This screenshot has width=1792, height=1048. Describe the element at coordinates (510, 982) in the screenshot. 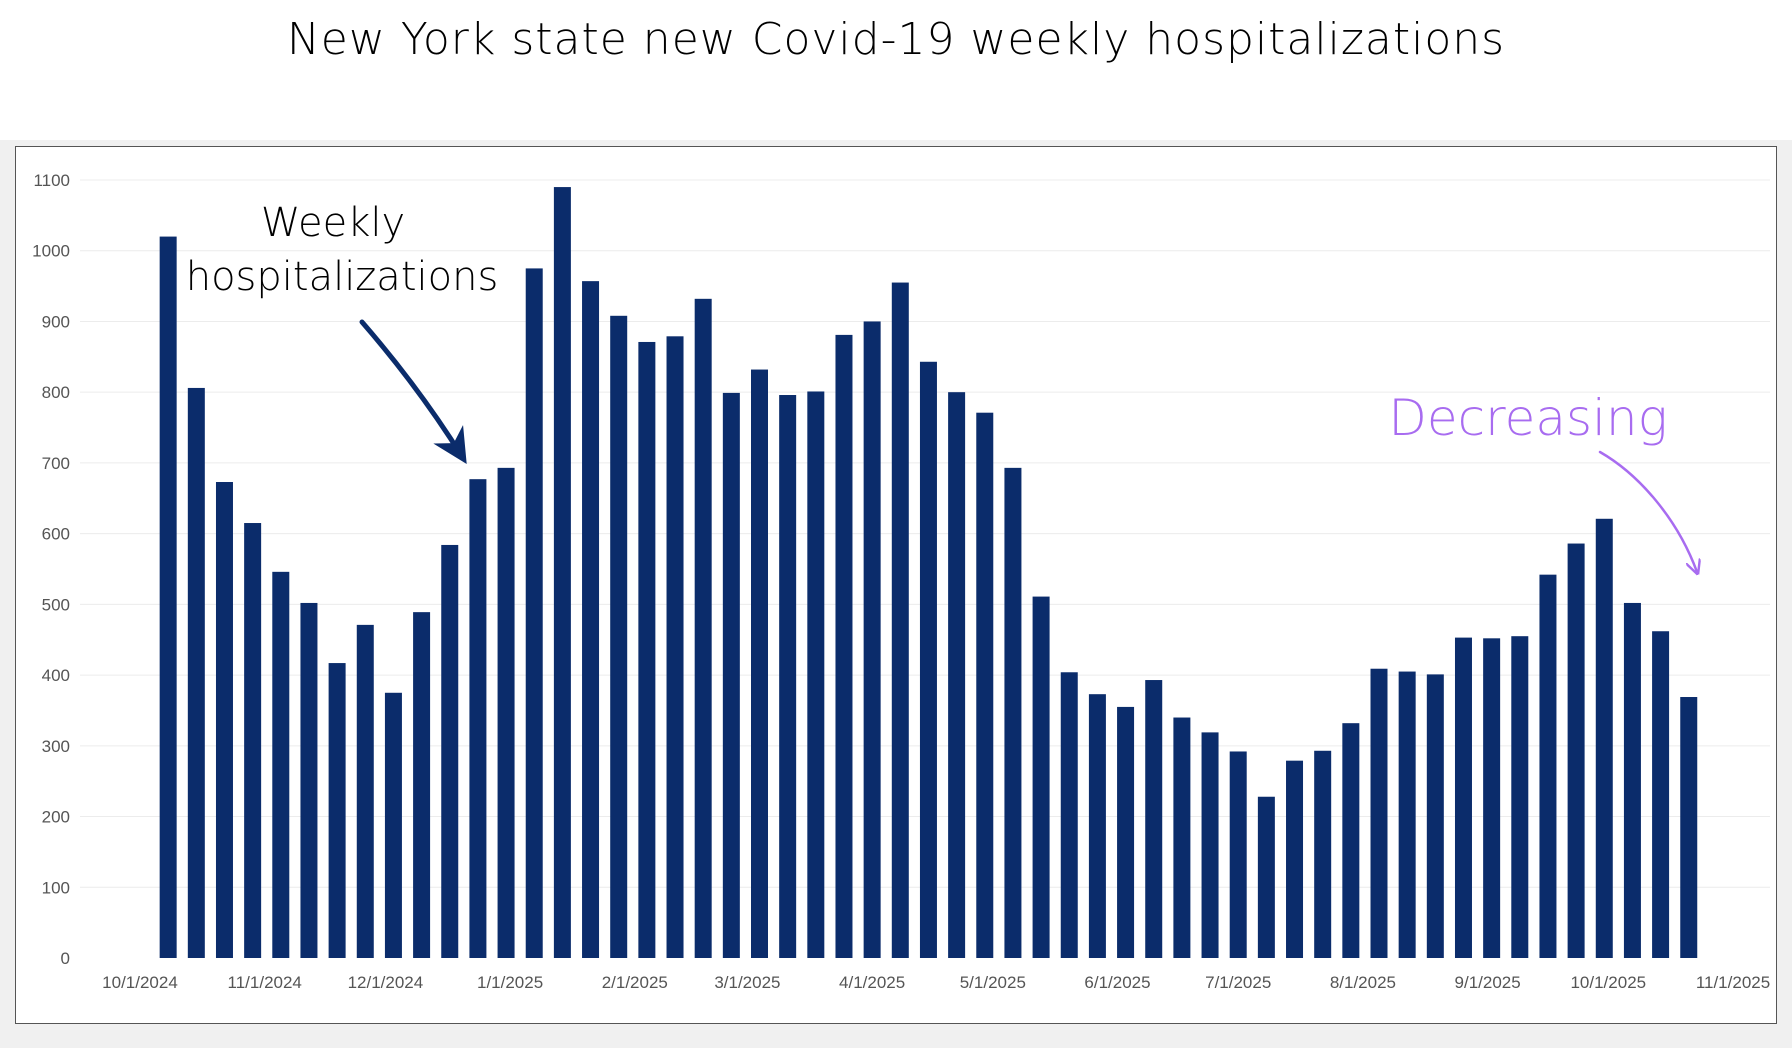

I see `x-tick-label: 1/1/2025` at that location.